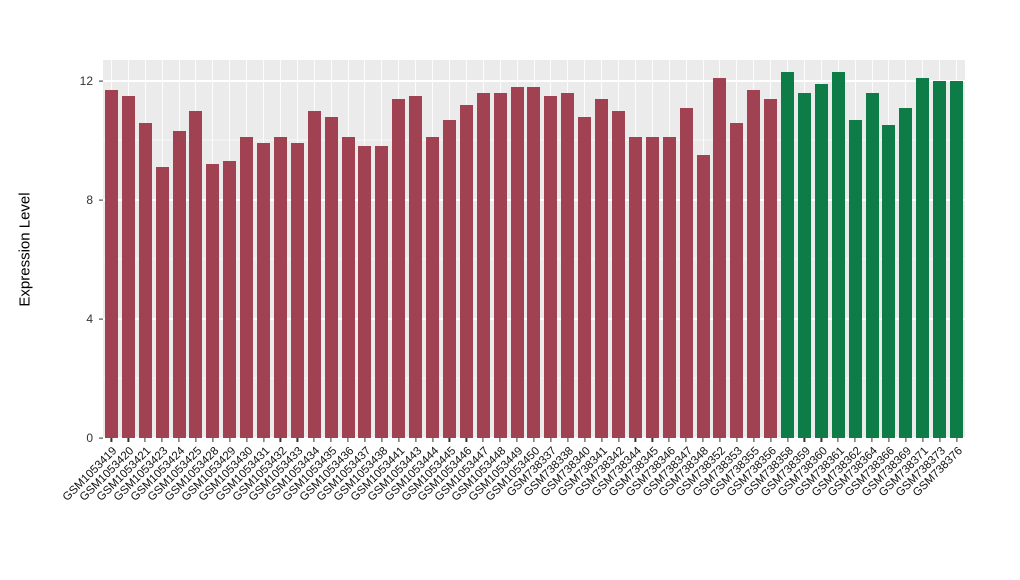 This screenshot has width=1020, height=580. What do you see at coordinates (89, 199) in the screenshot?
I see `y-tick-label: 8` at bounding box center [89, 199].